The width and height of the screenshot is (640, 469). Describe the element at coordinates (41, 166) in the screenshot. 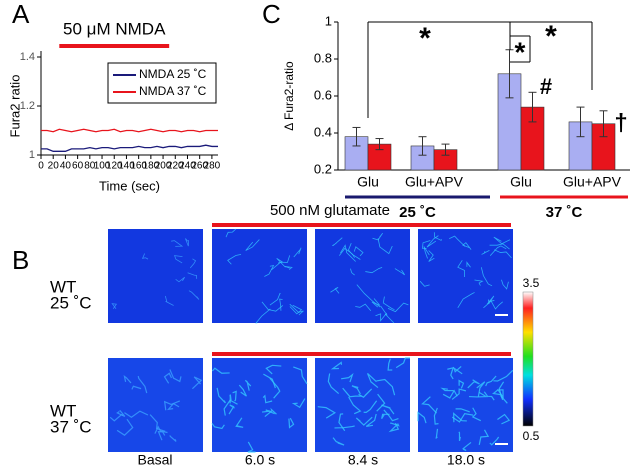

I see `x-tick-label: 0` at that location.